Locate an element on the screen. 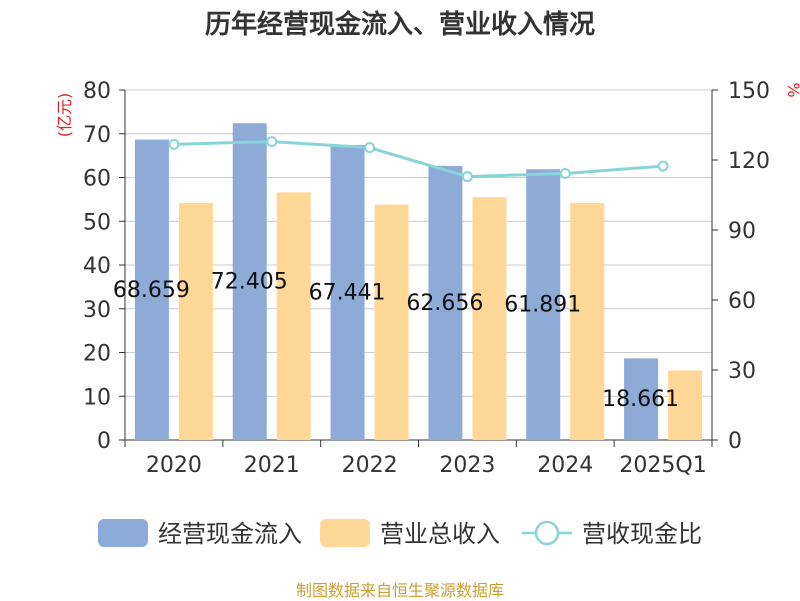  bar-data-label: 72.405 is located at coordinates (249, 282).